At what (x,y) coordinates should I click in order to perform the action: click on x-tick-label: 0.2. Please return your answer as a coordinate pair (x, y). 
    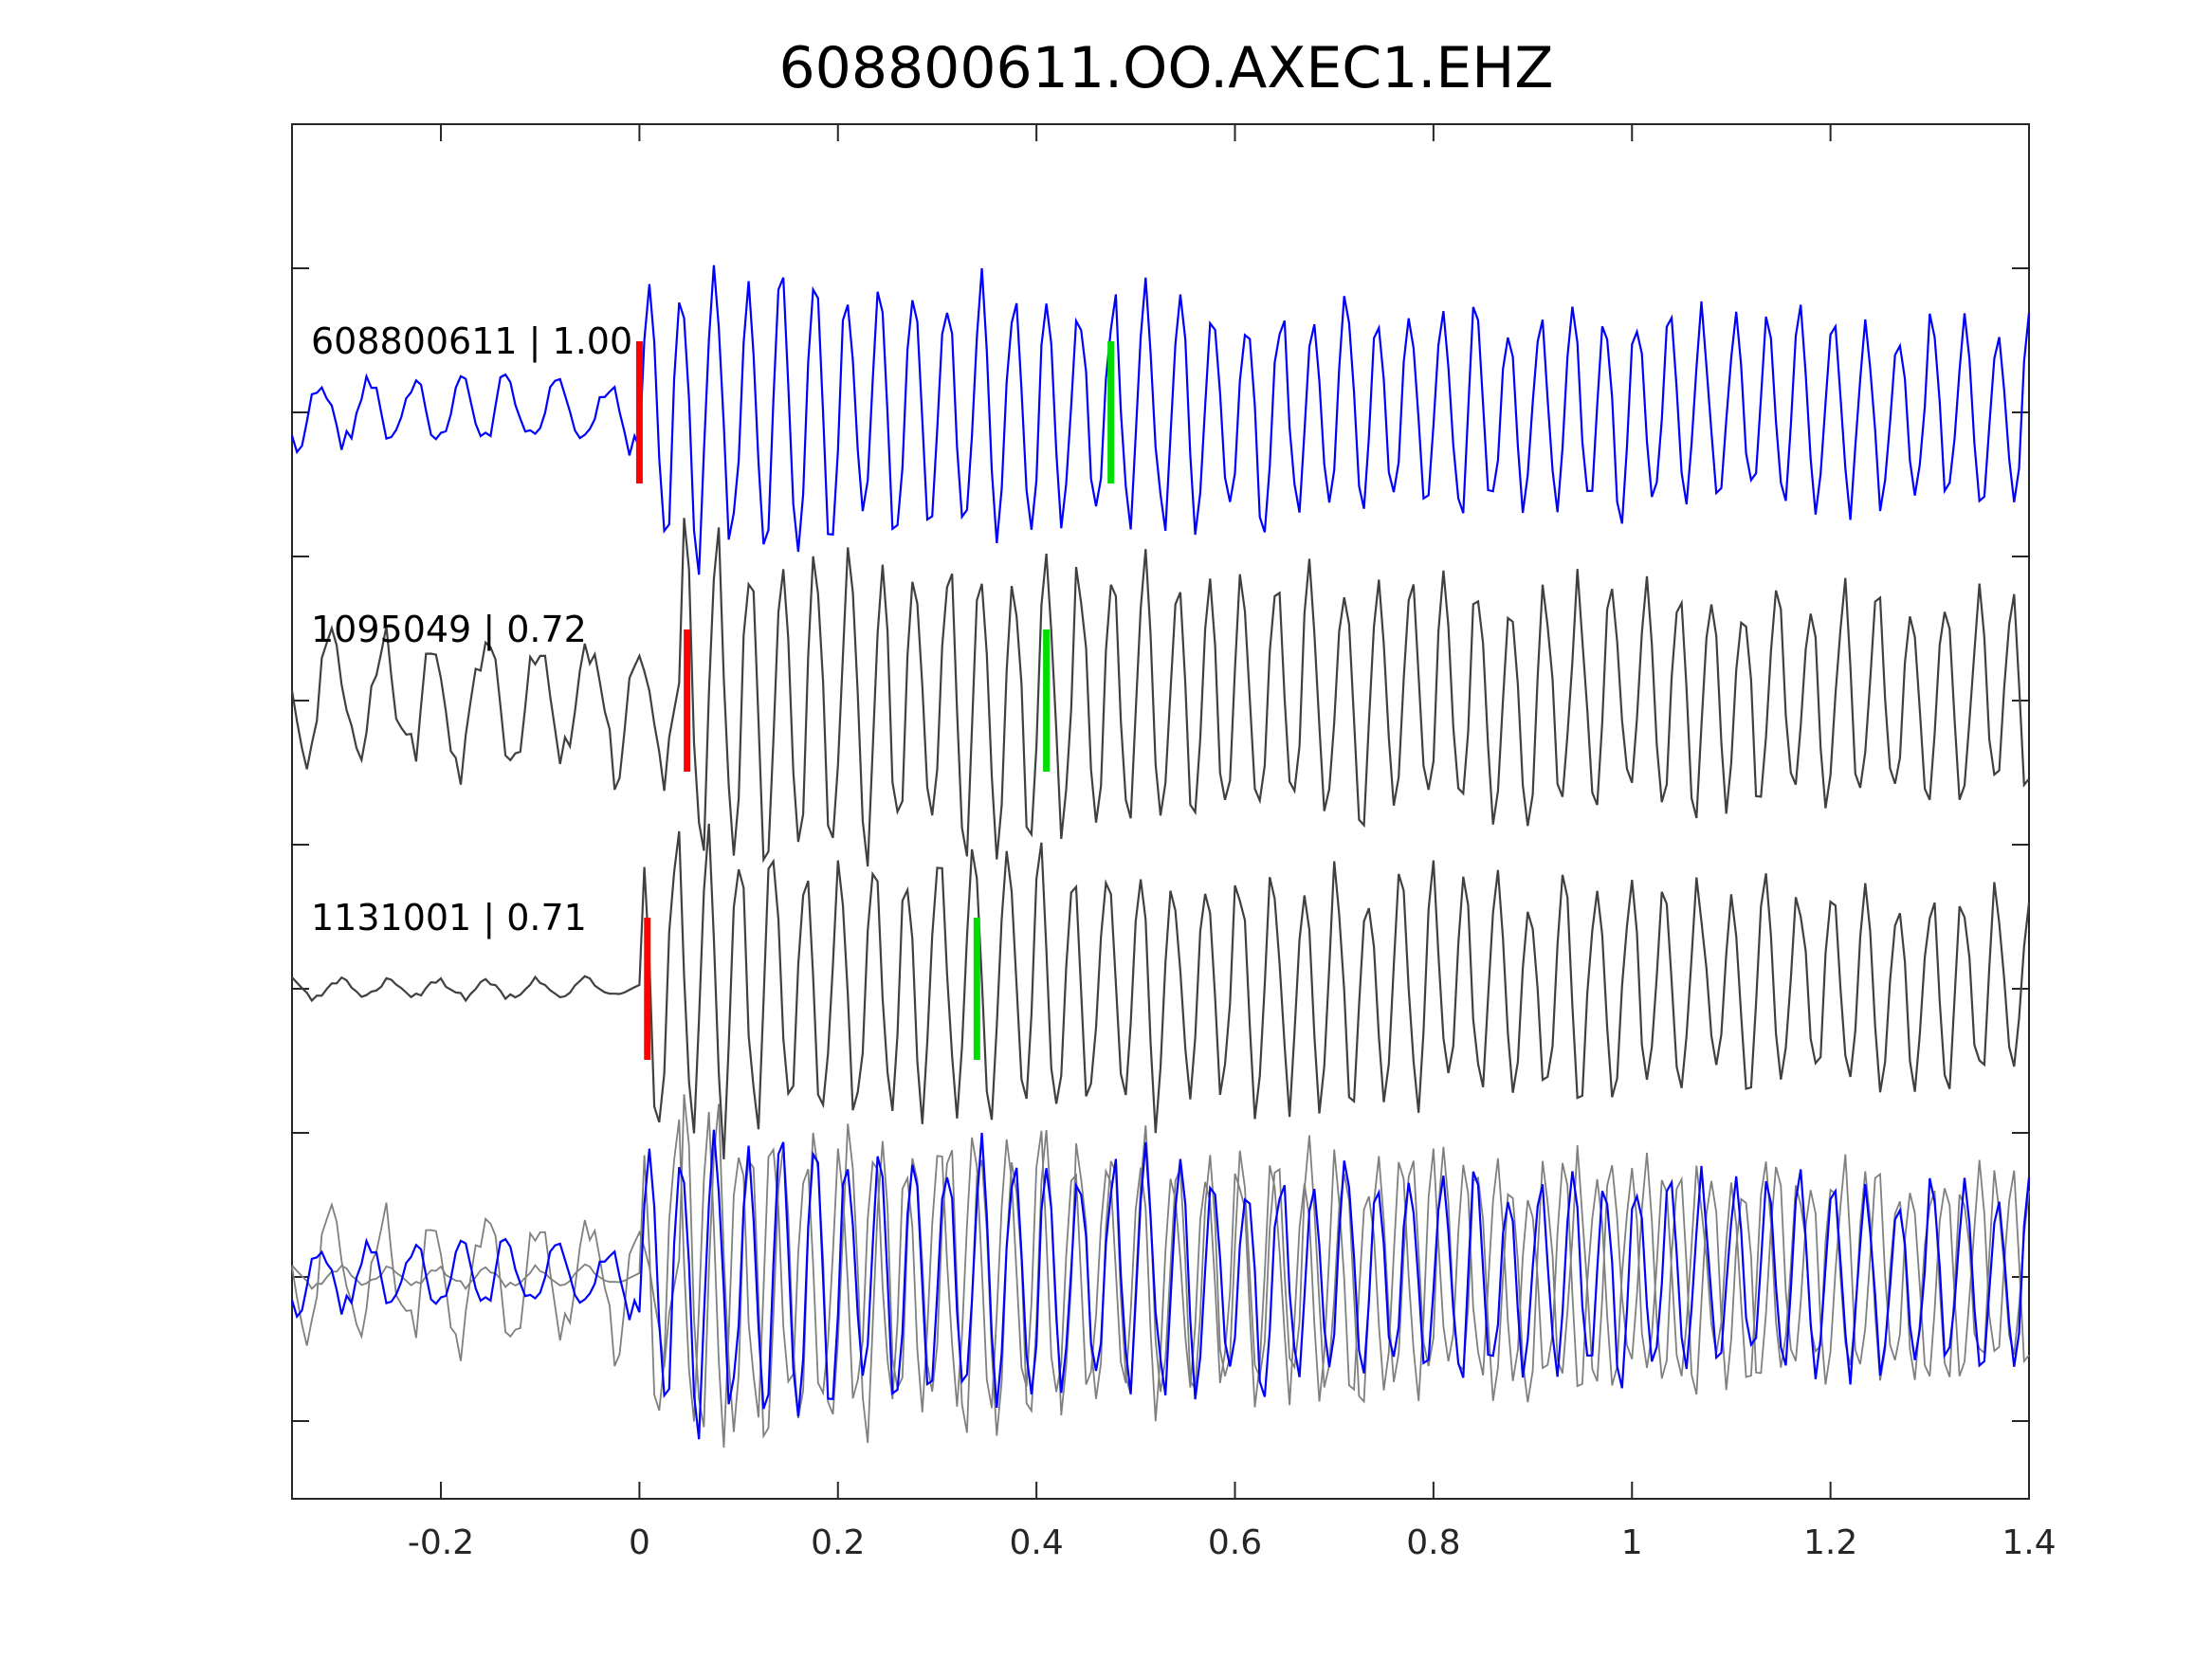
    Looking at the image, I should click on (838, 1542).